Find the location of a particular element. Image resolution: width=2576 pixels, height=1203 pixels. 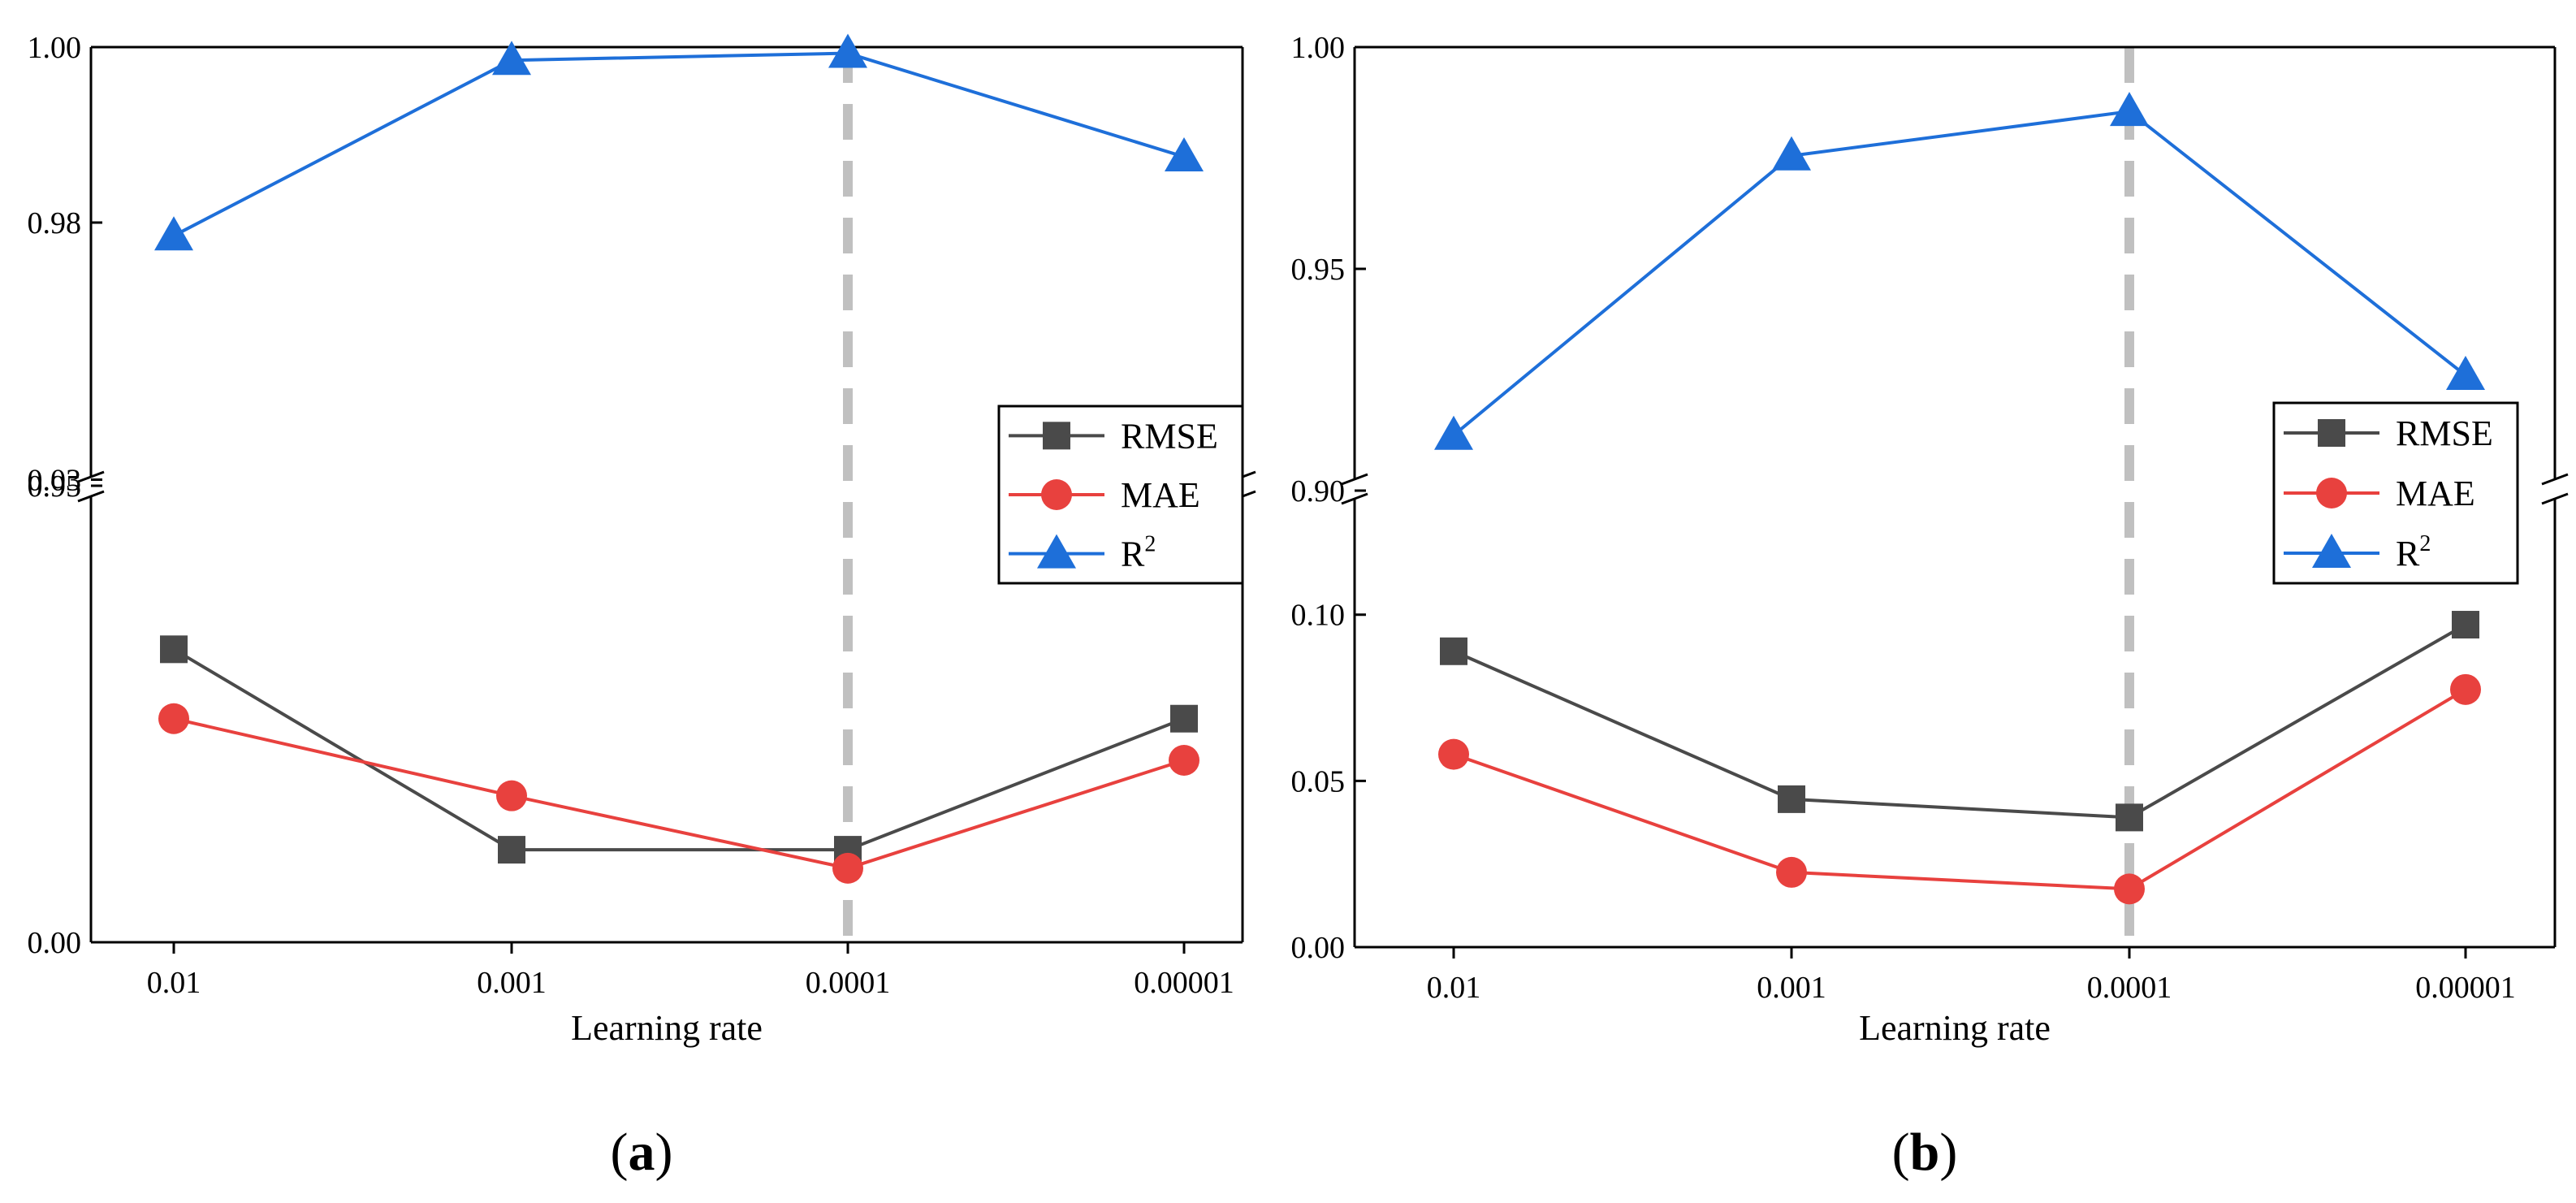

y-tick-label: 0.10 is located at coordinates (1318, 616).